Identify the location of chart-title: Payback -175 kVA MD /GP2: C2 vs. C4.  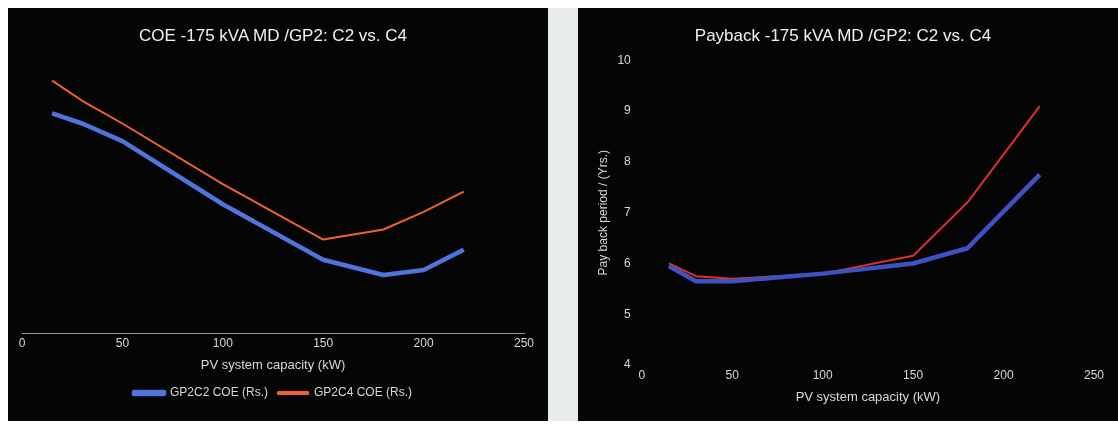
(843, 35).